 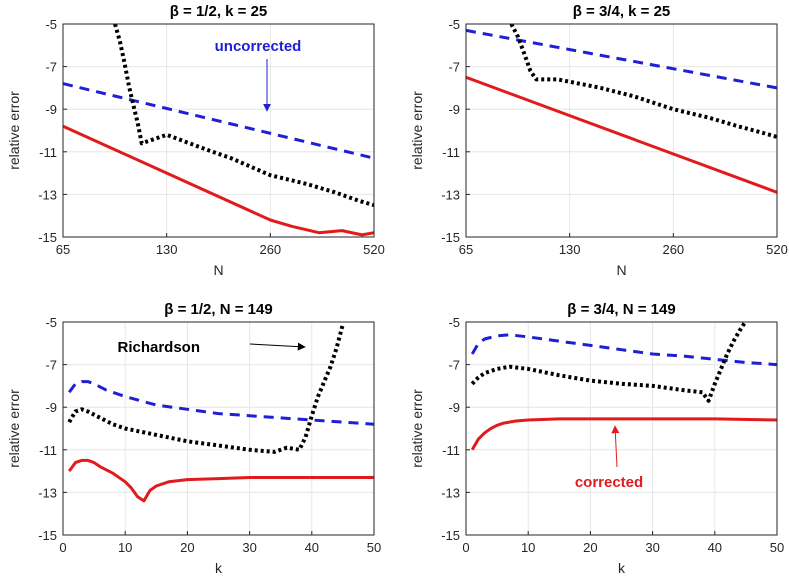 I want to click on annotation-corrected-arrow, so click(x=615, y=446).